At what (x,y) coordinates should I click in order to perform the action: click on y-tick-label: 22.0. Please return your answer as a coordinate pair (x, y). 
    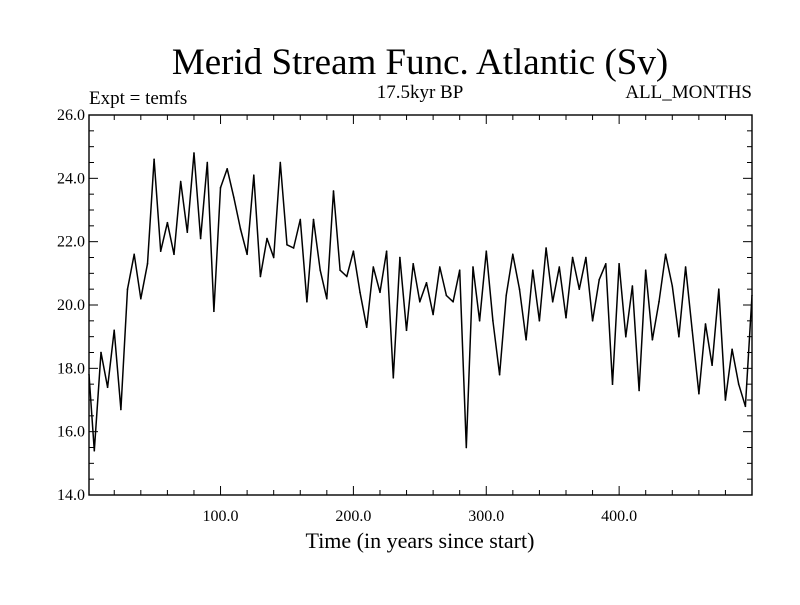
    Looking at the image, I should click on (71, 242).